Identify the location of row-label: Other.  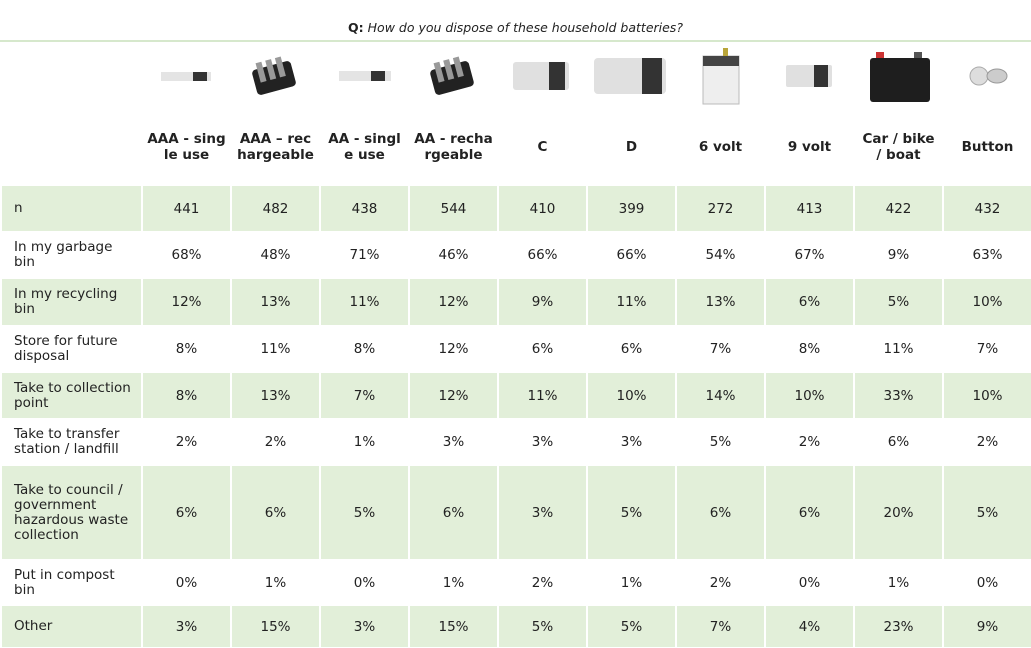
(71, 626).